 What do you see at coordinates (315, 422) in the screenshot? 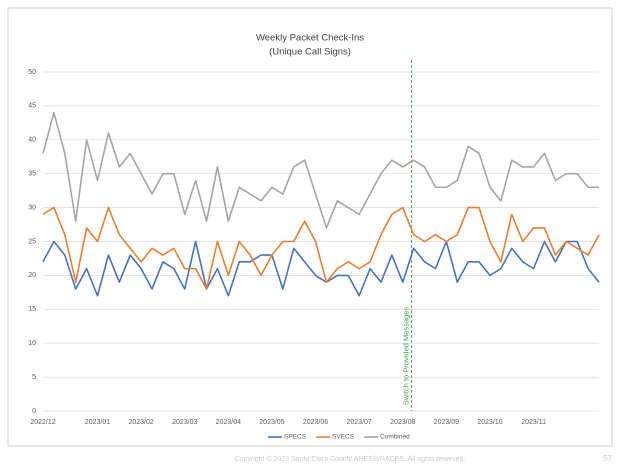
I see `x-tick-label: 2023/06` at bounding box center [315, 422].